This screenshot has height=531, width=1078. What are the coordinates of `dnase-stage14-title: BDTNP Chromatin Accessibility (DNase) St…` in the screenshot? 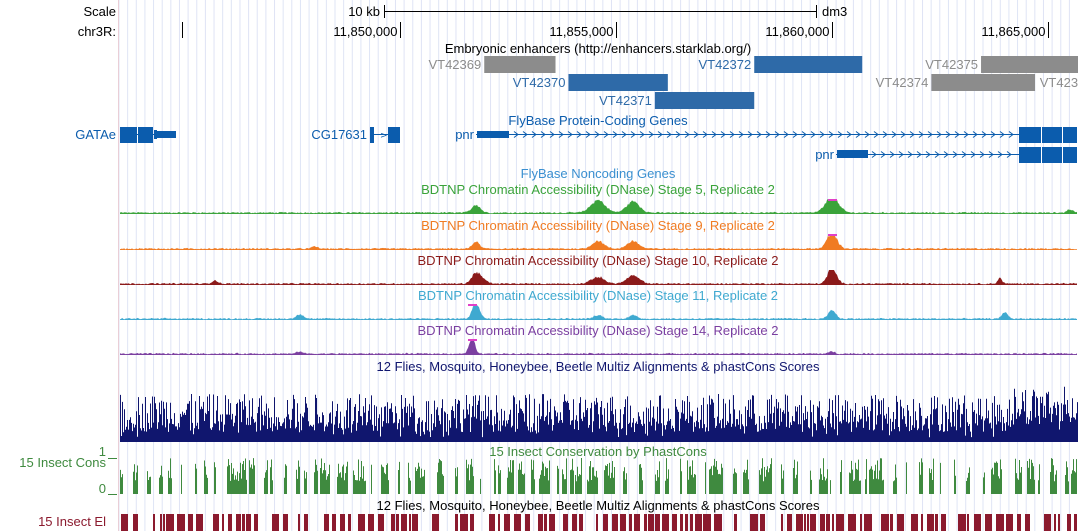 It's located at (597, 330).